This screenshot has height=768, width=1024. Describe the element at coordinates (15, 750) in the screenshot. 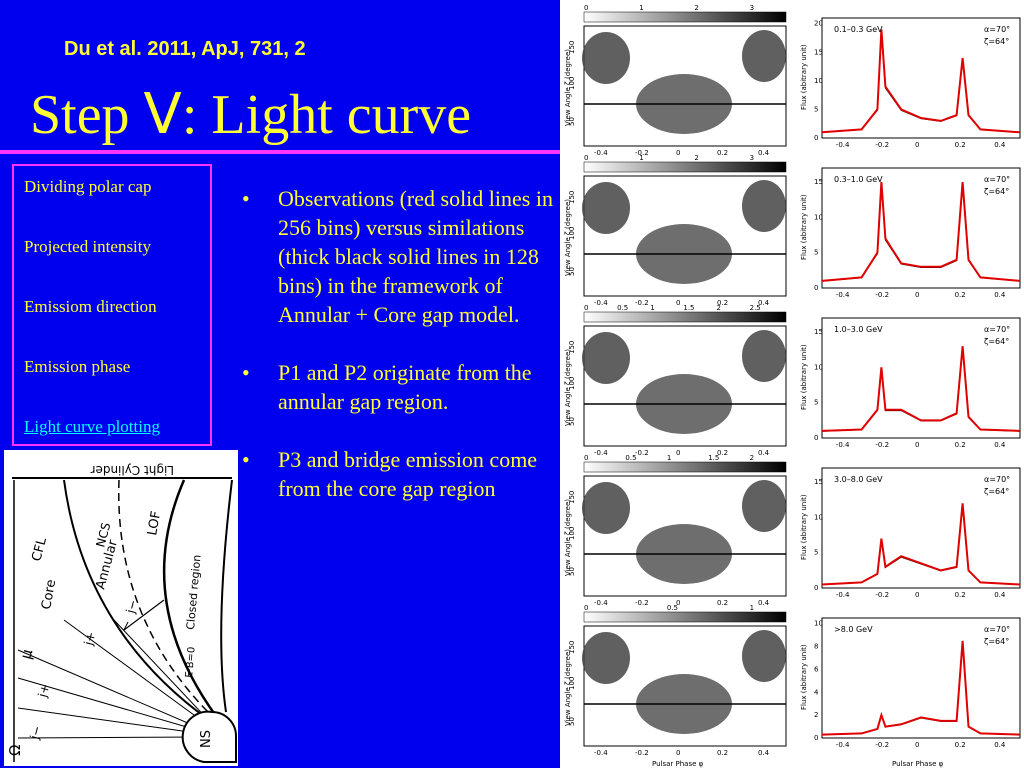

I see `omega-label: Ω` at that location.